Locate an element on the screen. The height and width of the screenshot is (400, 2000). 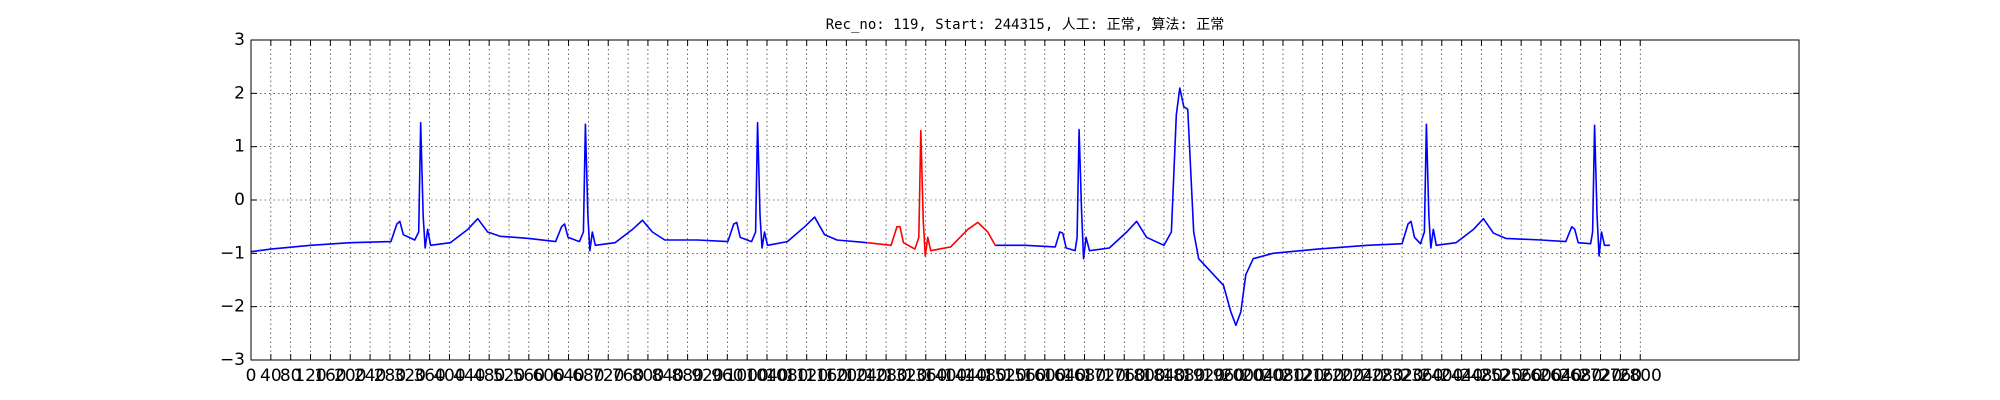
x-tick-label: 2240 is located at coordinates (1362, 376).